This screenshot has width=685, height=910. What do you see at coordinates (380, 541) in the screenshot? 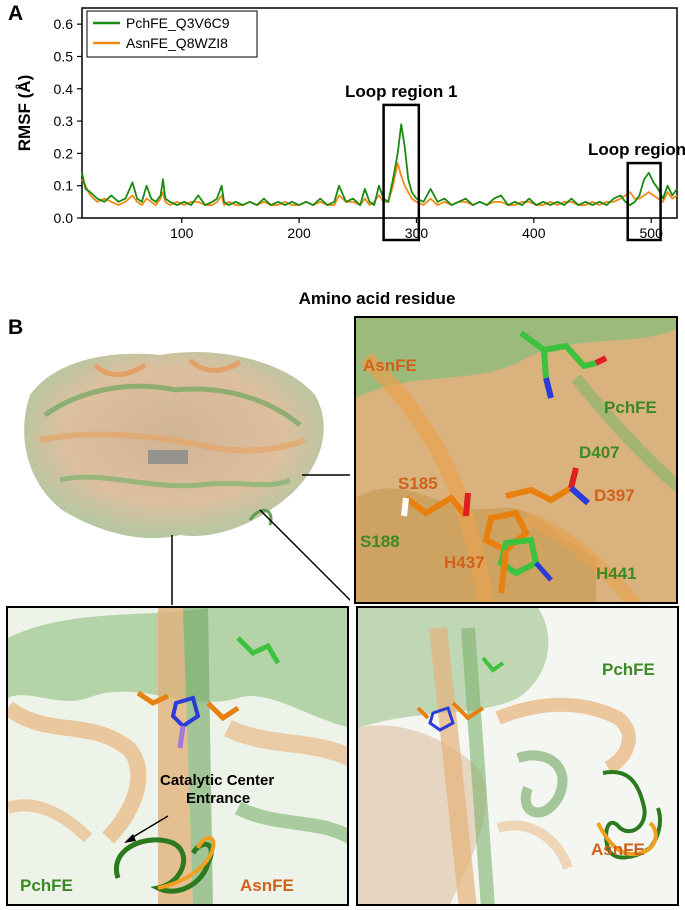
I see `label-s188: S188` at bounding box center [380, 541].